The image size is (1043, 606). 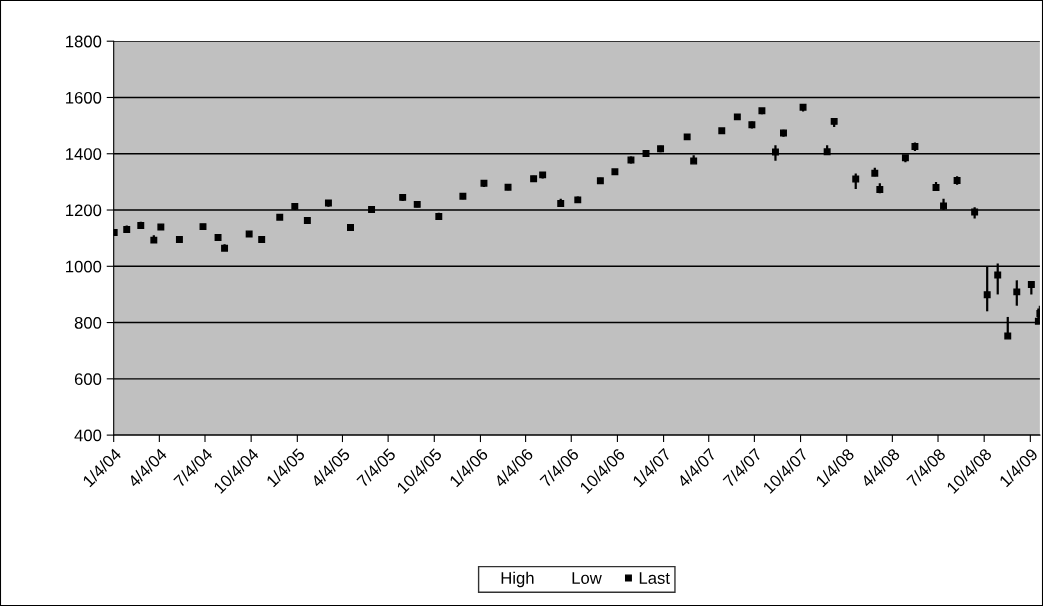 I want to click on y-tick-label: 800, so click(x=88, y=322).